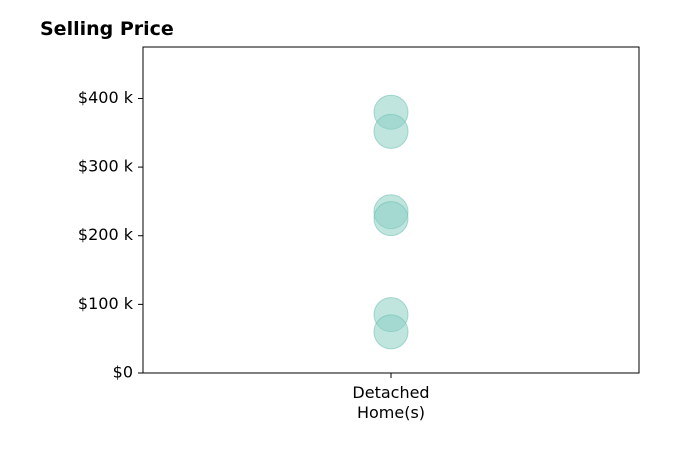  What do you see at coordinates (106, 97) in the screenshot?
I see `y-tick-label: $400 k` at bounding box center [106, 97].